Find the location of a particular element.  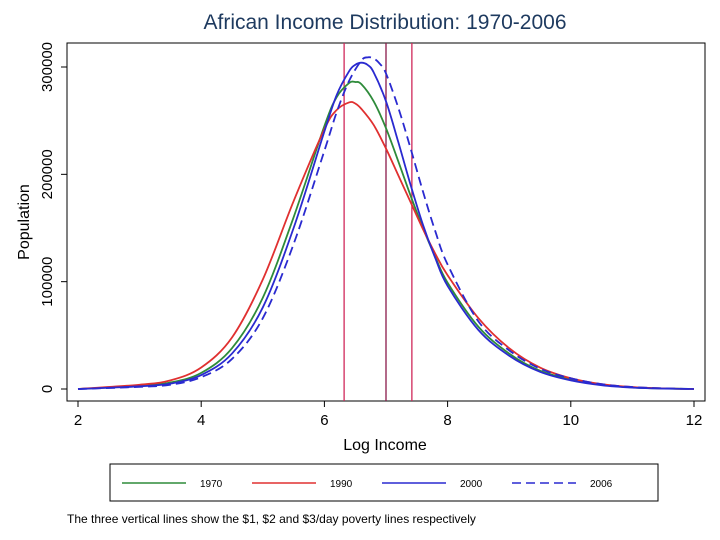

legend: 1970 1990 2000 2006 is located at coordinates (367, 484).